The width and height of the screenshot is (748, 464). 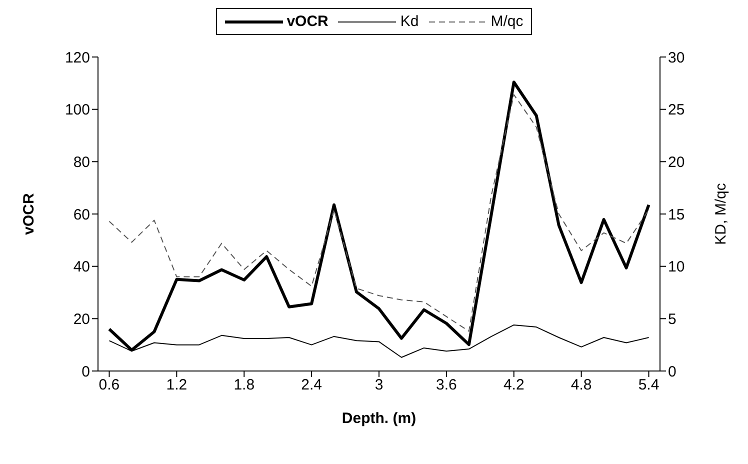 What do you see at coordinates (581, 385) in the screenshot?
I see `x-tick-label: 4.8` at bounding box center [581, 385].